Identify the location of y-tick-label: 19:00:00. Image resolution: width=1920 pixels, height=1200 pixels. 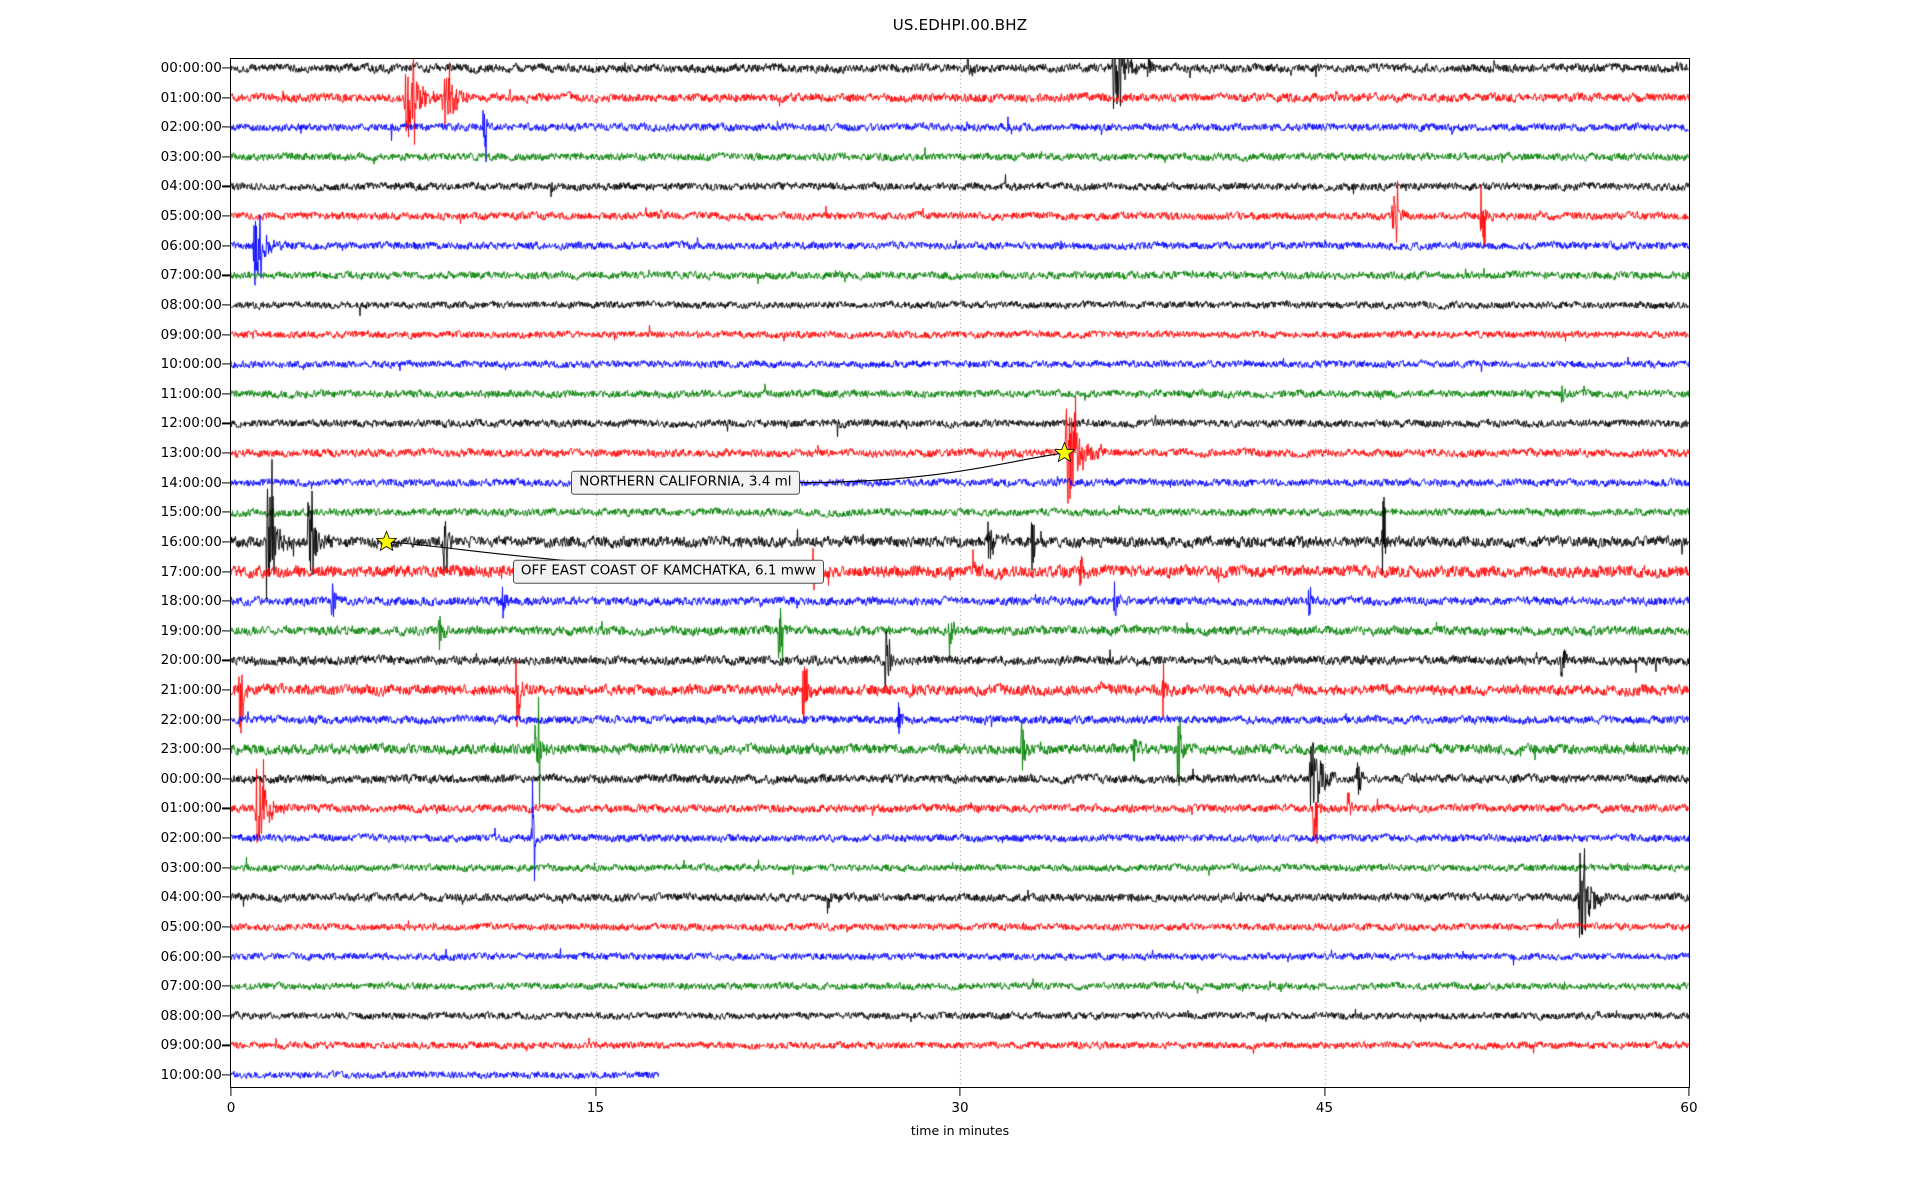
(191, 630).